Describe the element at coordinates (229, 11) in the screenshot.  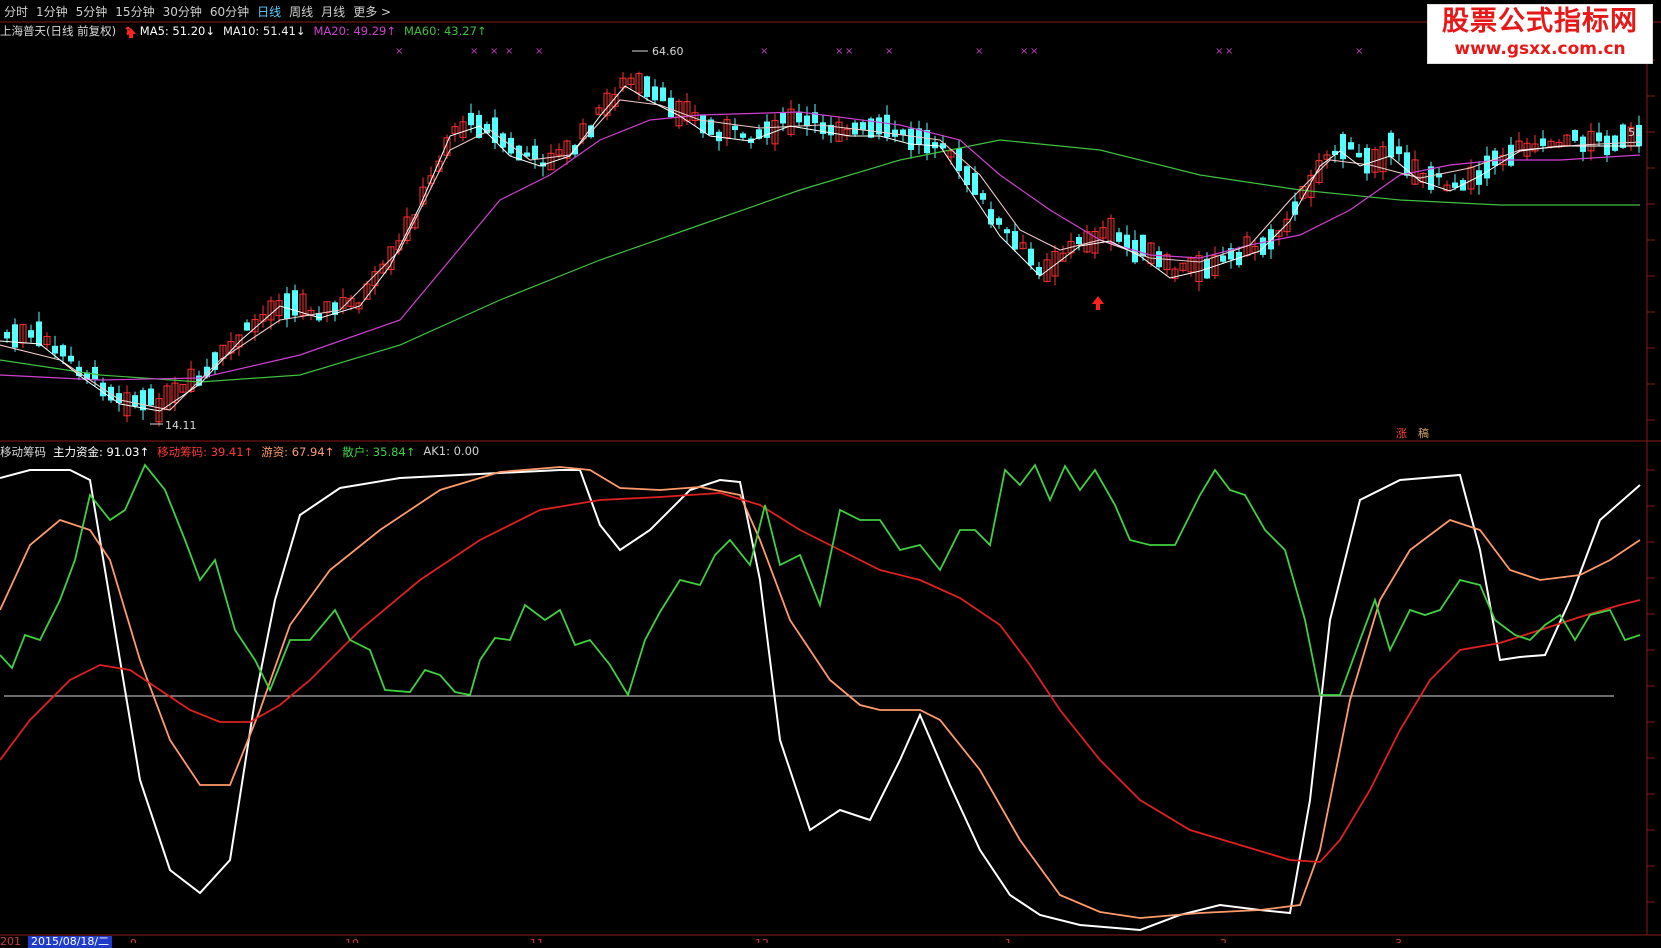
I see `tab-5: 60分钟` at that location.